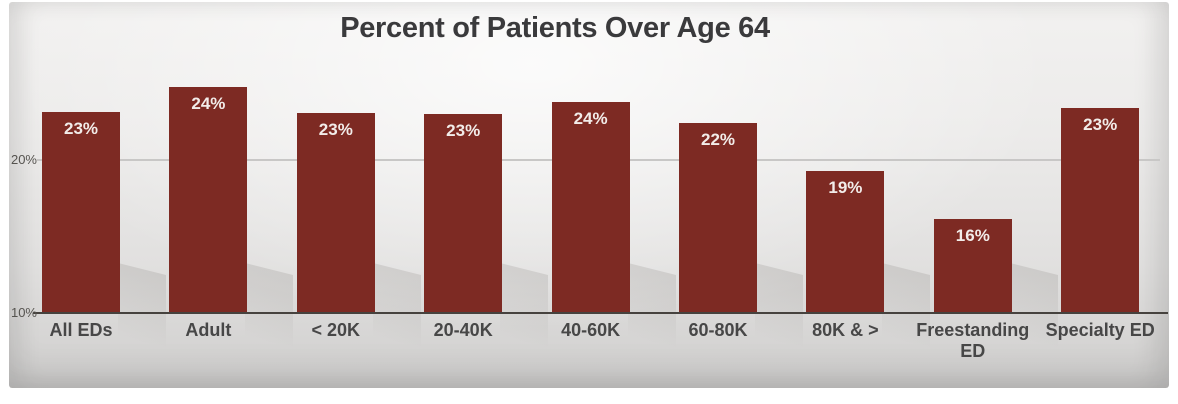 The width and height of the screenshot is (1178, 404). What do you see at coordinates (1100, 210) in the screenshot?
I see `bar-specialty-ed: 23%` at bounding box center [1100, 210].